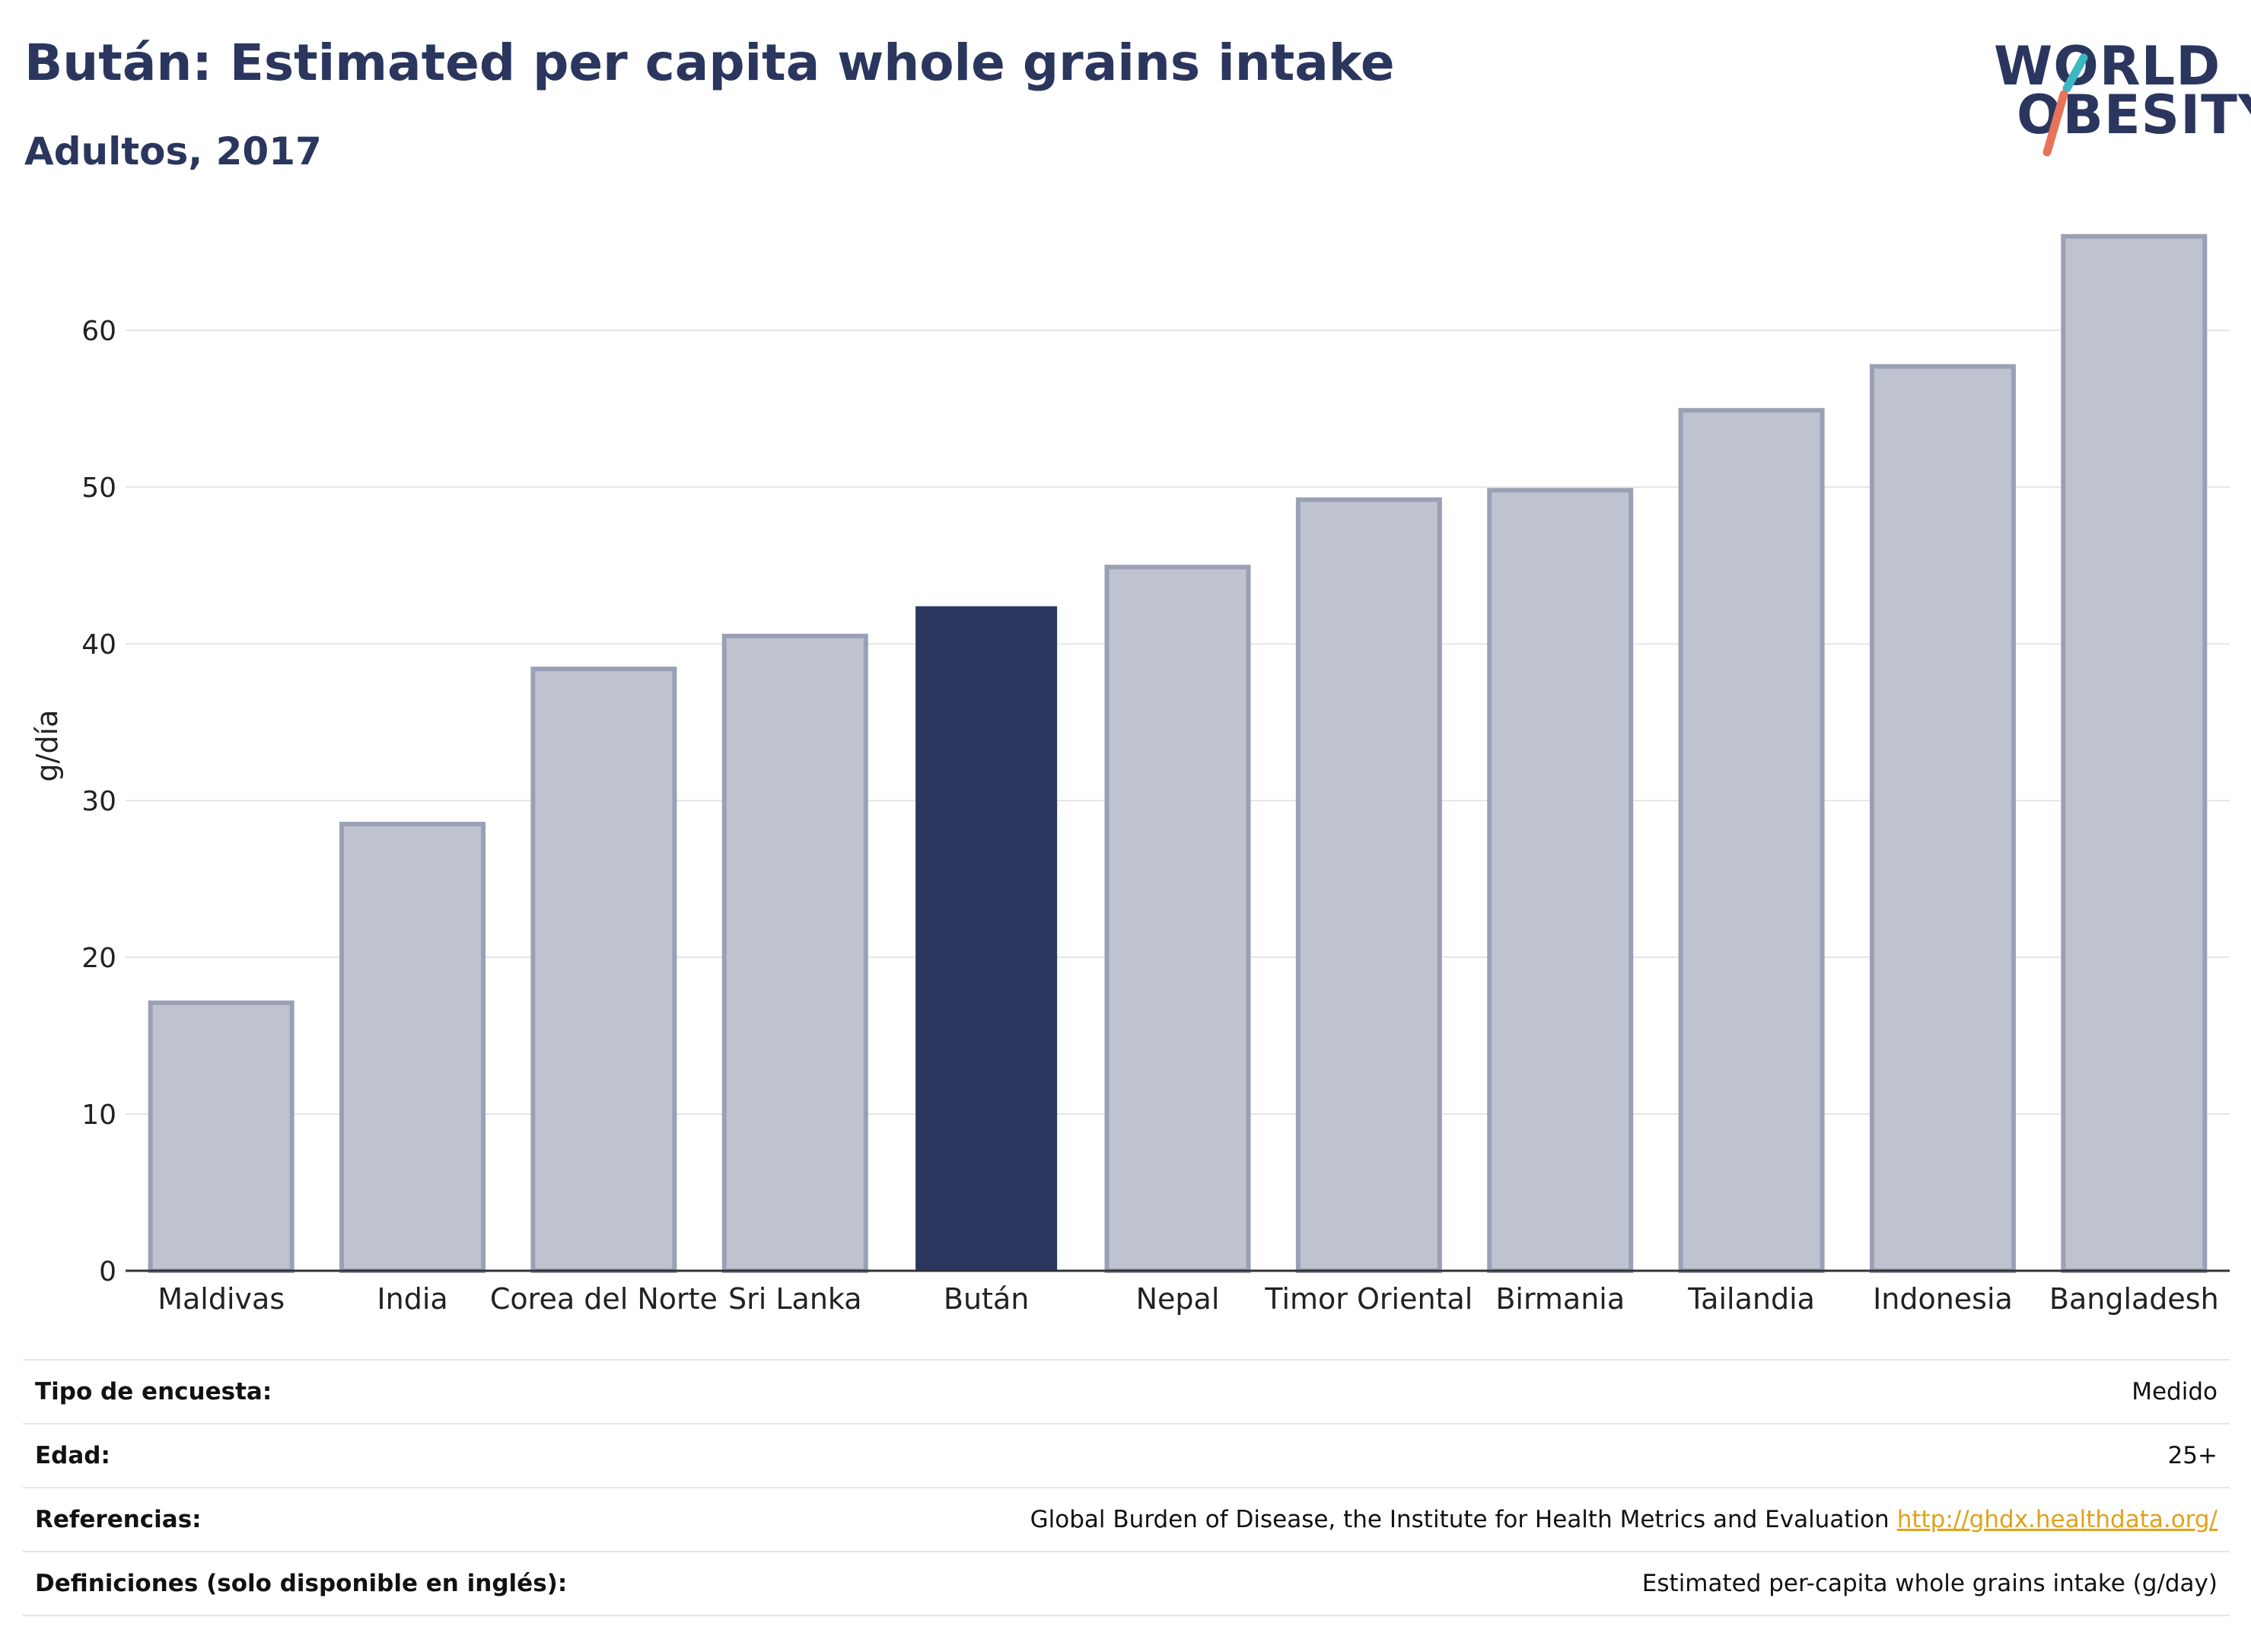 The width and height of the screenshot is (2251, 1652). Describe the element at coordinates (98, 489) in the screenshot. I see `y-tick-label: 50` at that location.